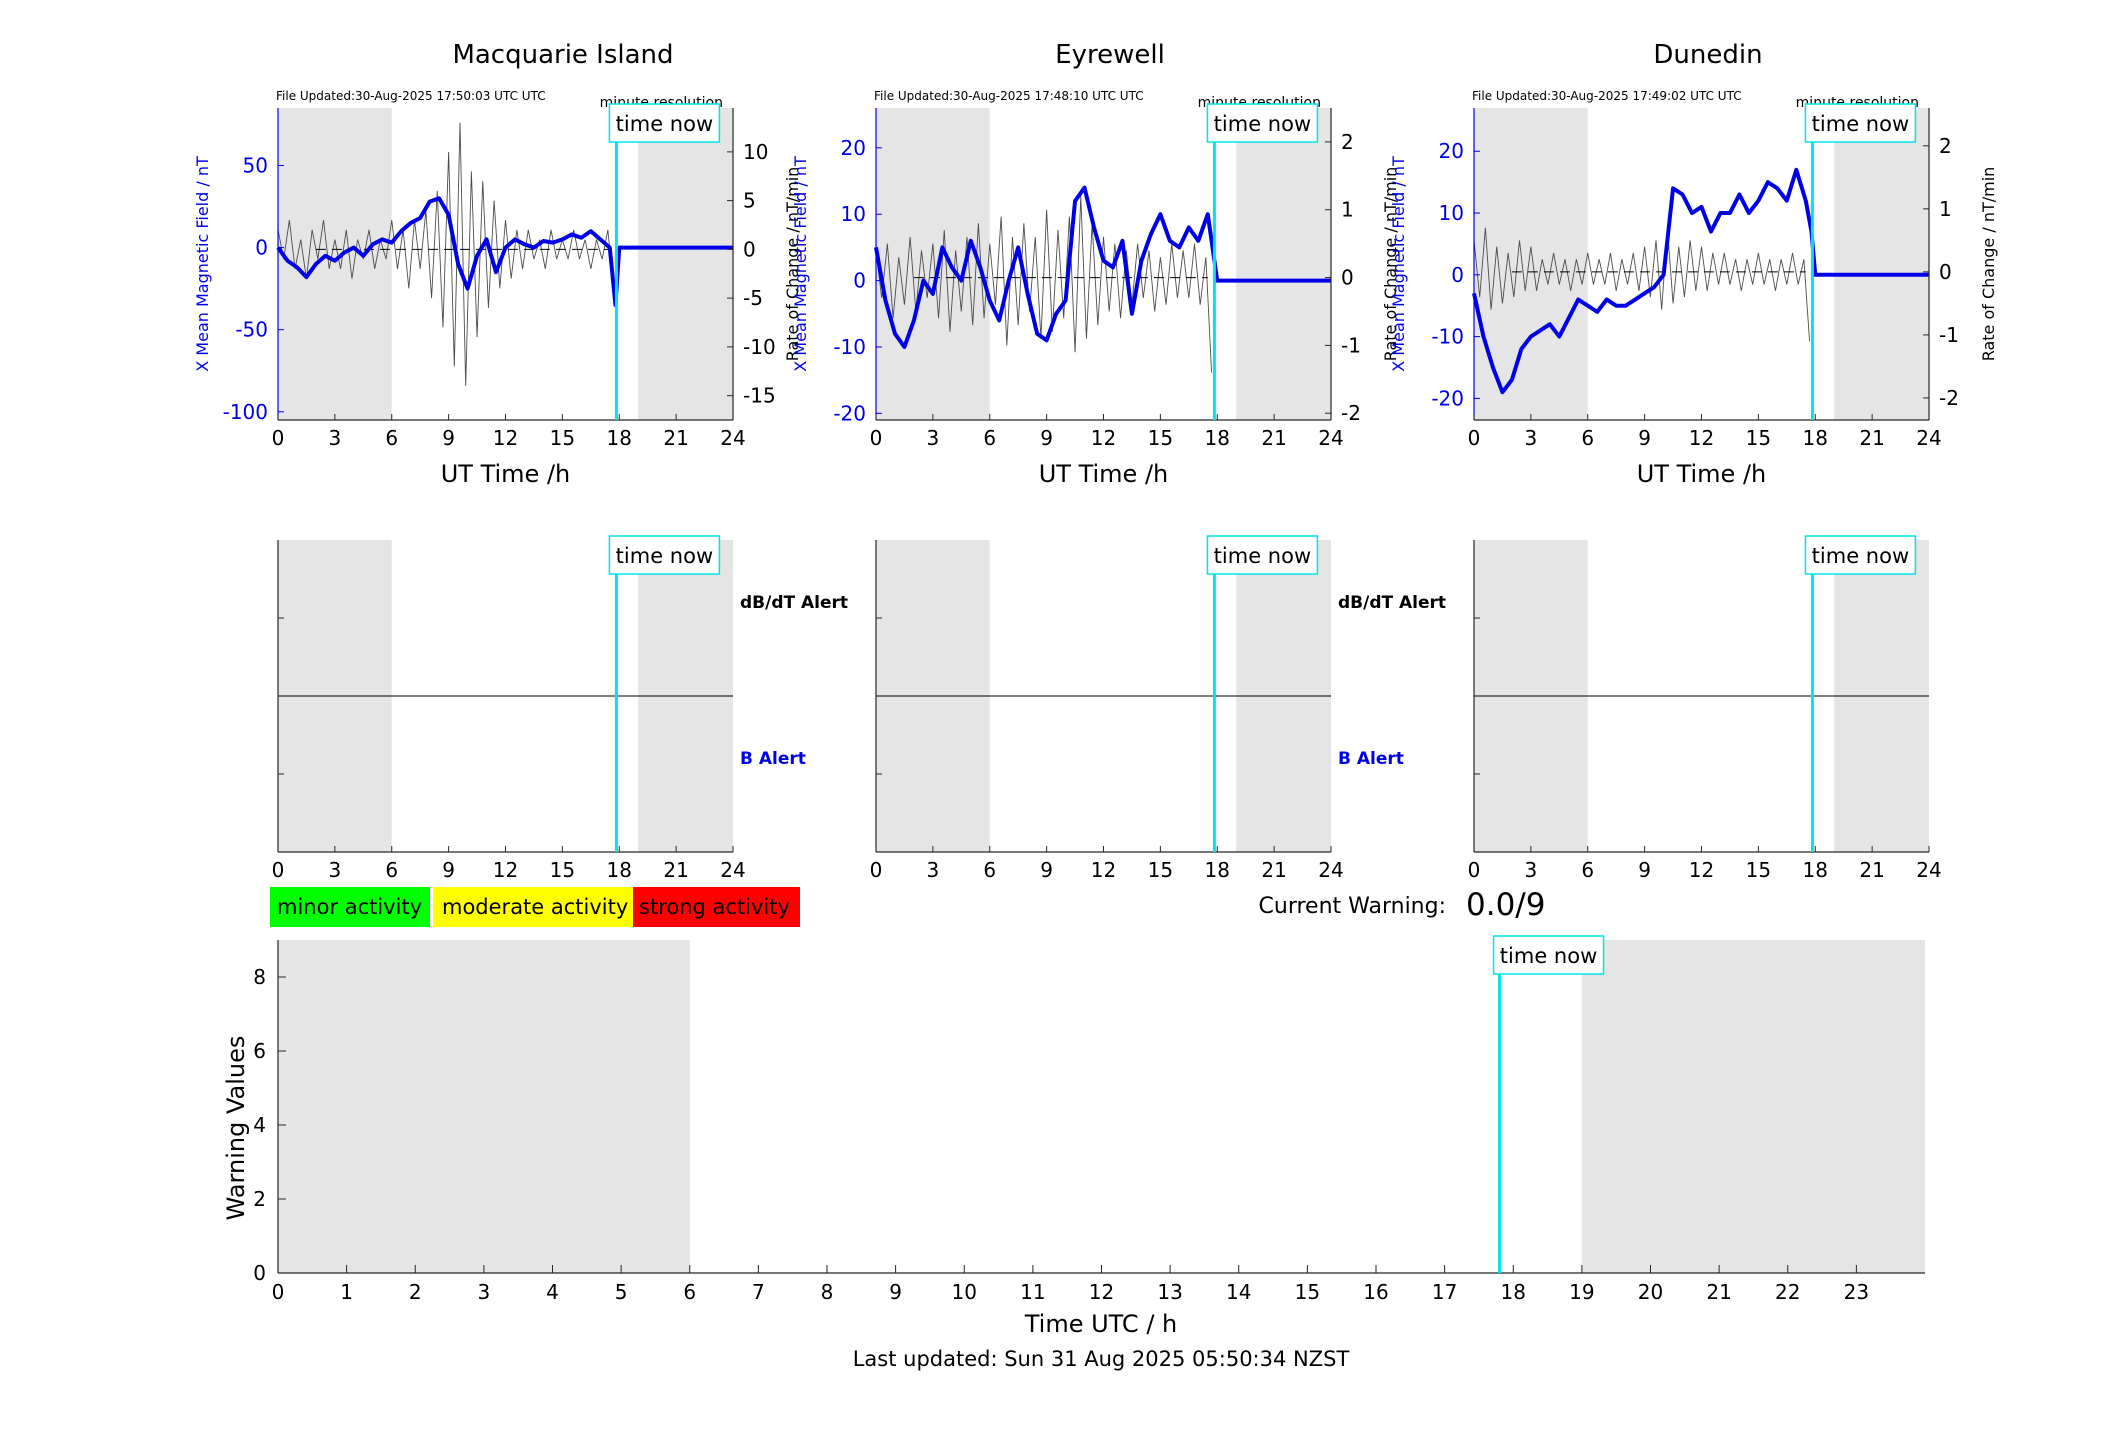  I want to click on minor-activity-swatch, so click(350, 907).